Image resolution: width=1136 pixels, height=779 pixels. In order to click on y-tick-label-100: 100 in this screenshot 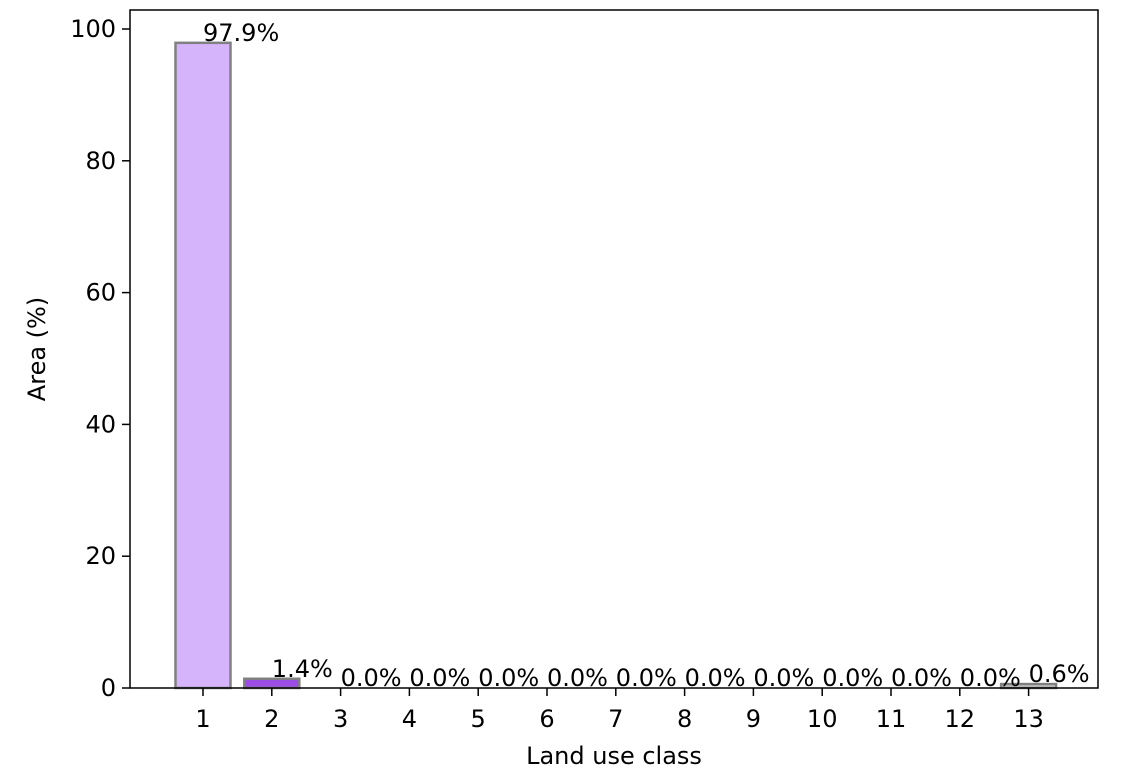, I will do `click(93, 29)`.